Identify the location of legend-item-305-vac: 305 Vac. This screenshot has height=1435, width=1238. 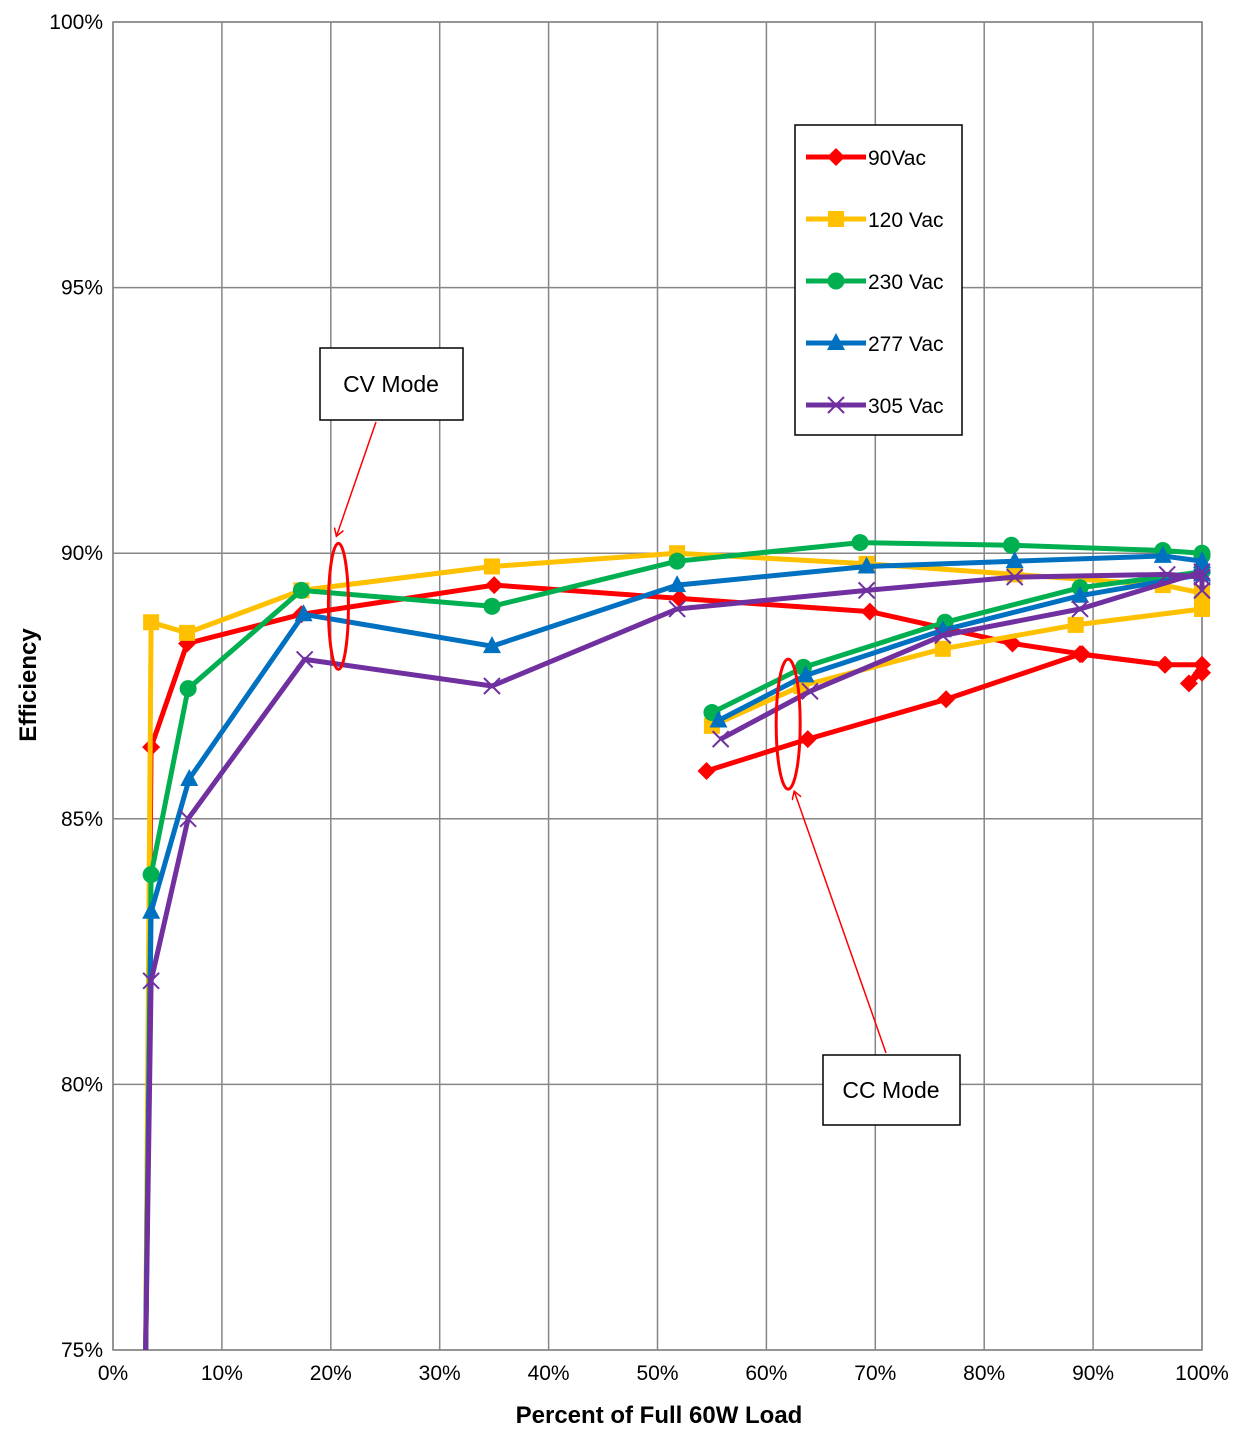
(875, 406).